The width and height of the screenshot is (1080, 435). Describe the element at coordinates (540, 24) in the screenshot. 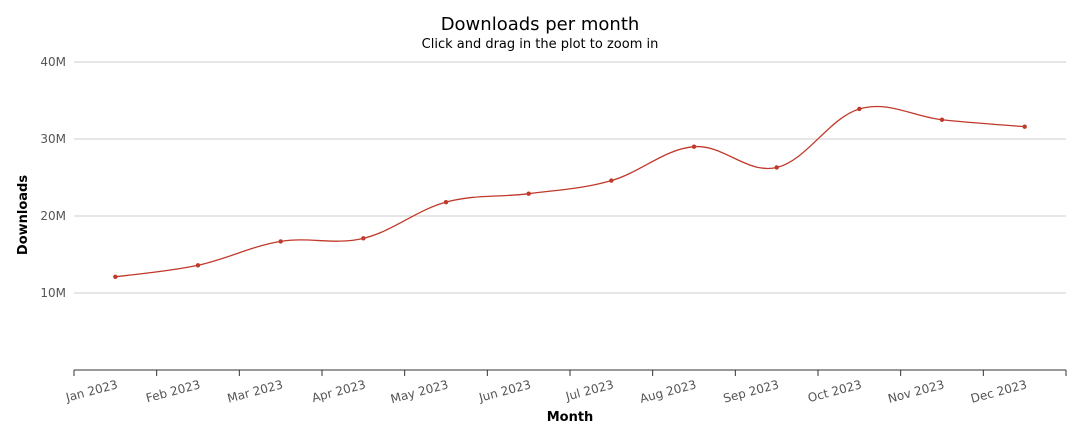

I see `chart-title: Downloads per month` at that location.